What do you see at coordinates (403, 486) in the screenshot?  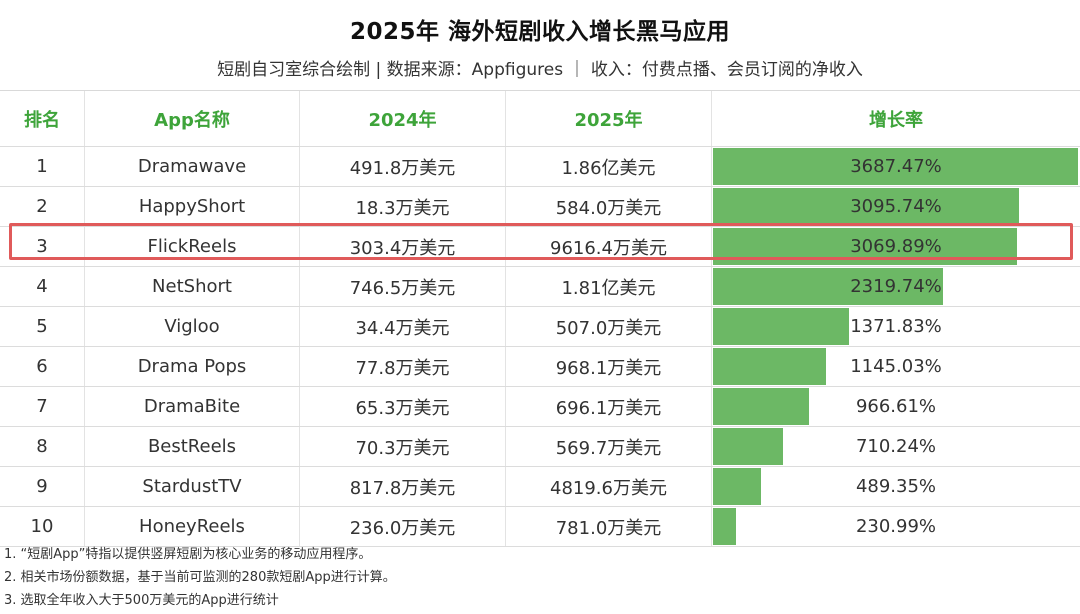 I see `revenue-2024-cell: 817.8万美元` at bounding box center [403, 486].